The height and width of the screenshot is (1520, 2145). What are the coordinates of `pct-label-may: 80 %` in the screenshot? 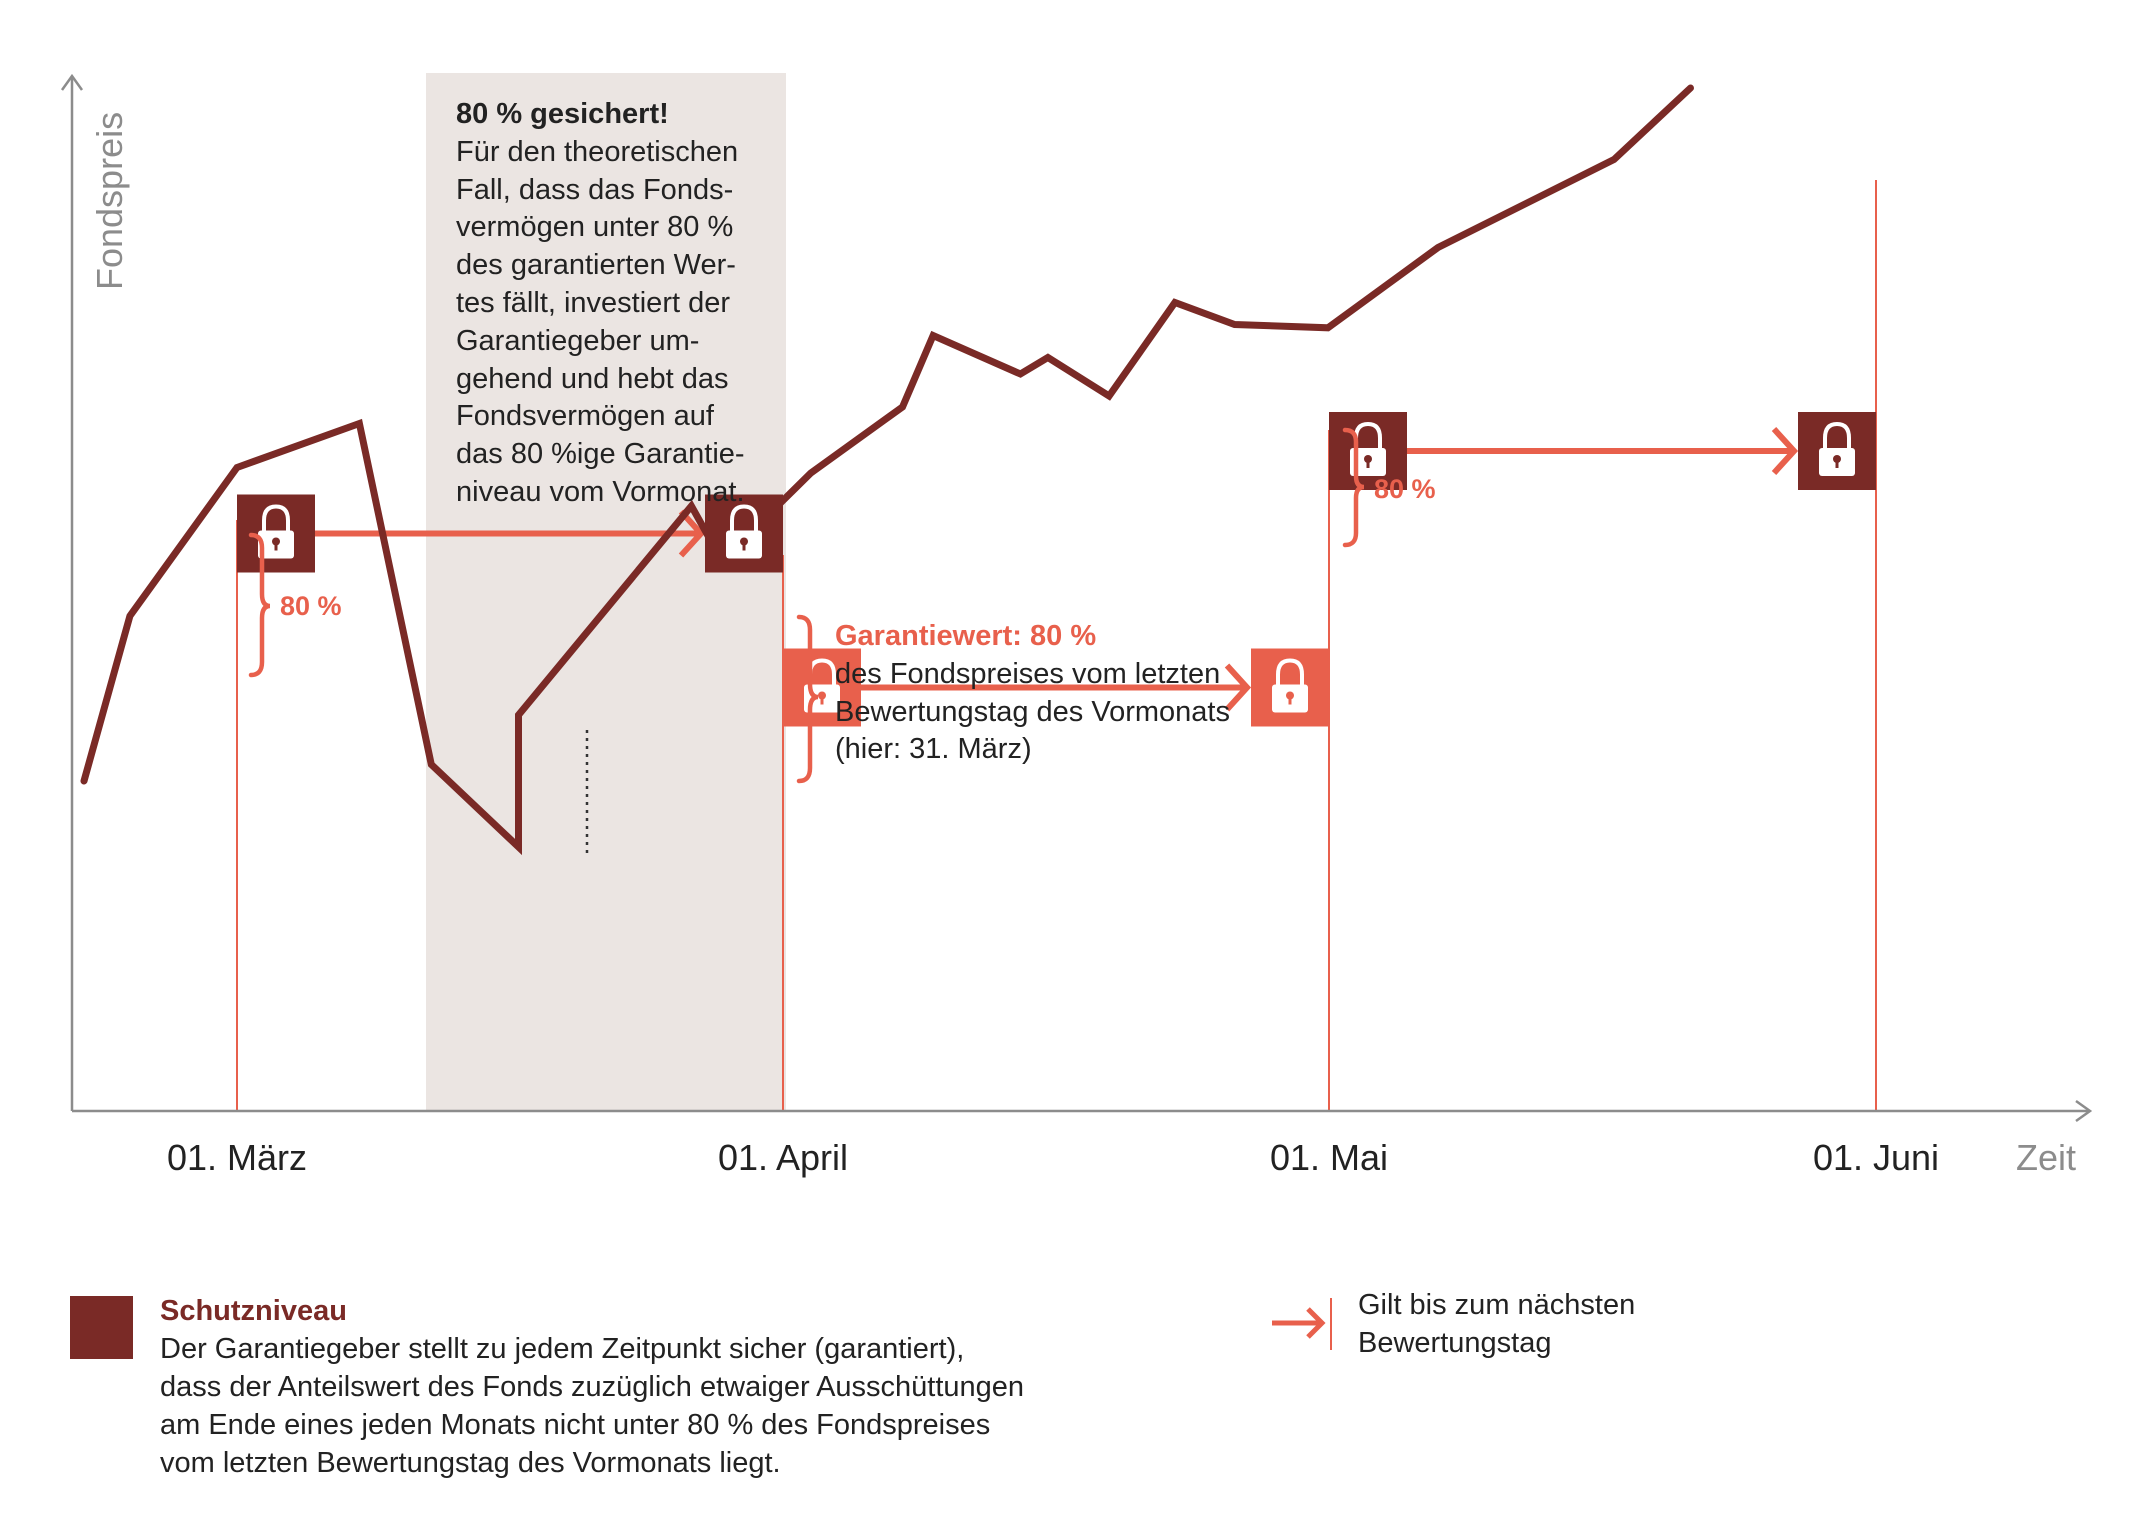 It's located at (1405, 489).